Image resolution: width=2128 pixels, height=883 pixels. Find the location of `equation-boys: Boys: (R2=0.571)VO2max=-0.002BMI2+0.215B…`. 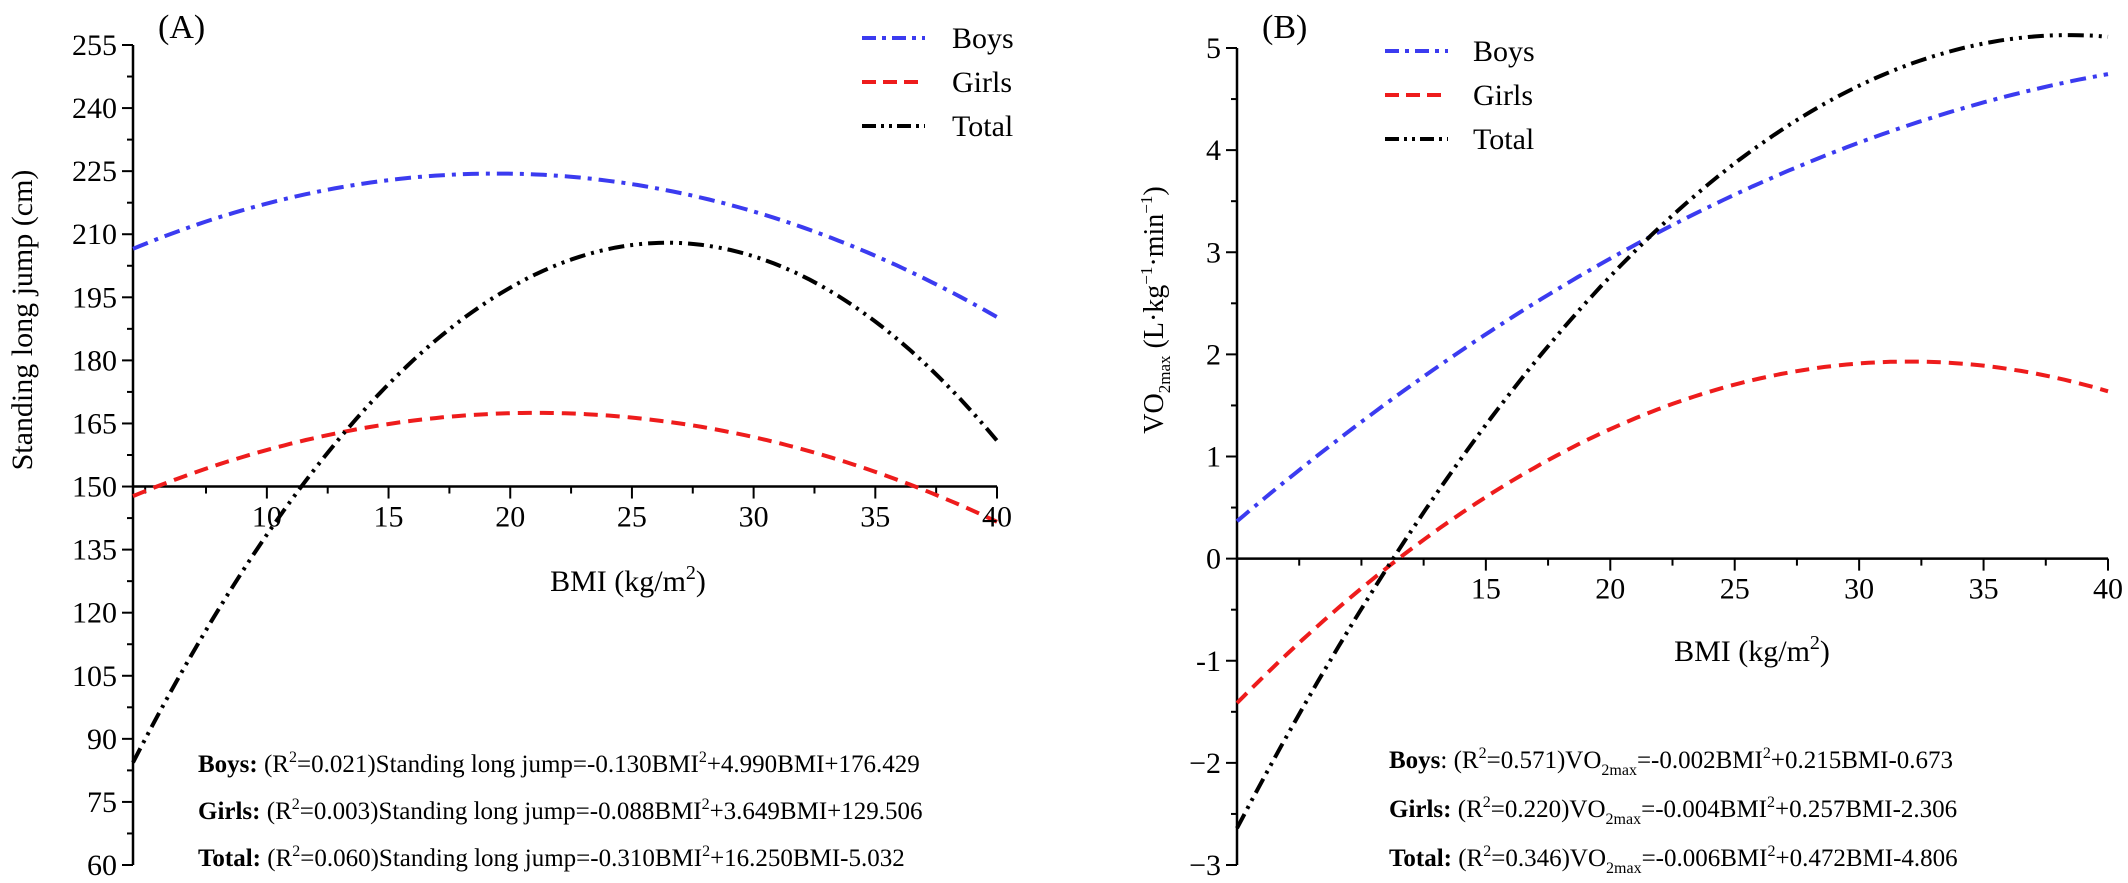

equation-boys: Boys: (R2=0.571)VO2max=-0.002BMI2+0.215B… is located at coordinates (1671, 762).